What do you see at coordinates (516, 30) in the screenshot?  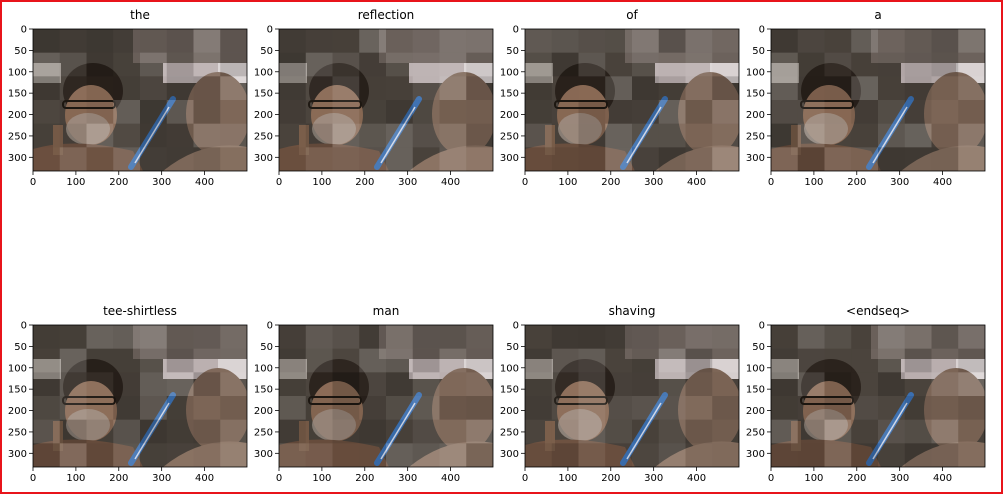 I see `y-tick-label: 0` at bounding box center [516, 30].